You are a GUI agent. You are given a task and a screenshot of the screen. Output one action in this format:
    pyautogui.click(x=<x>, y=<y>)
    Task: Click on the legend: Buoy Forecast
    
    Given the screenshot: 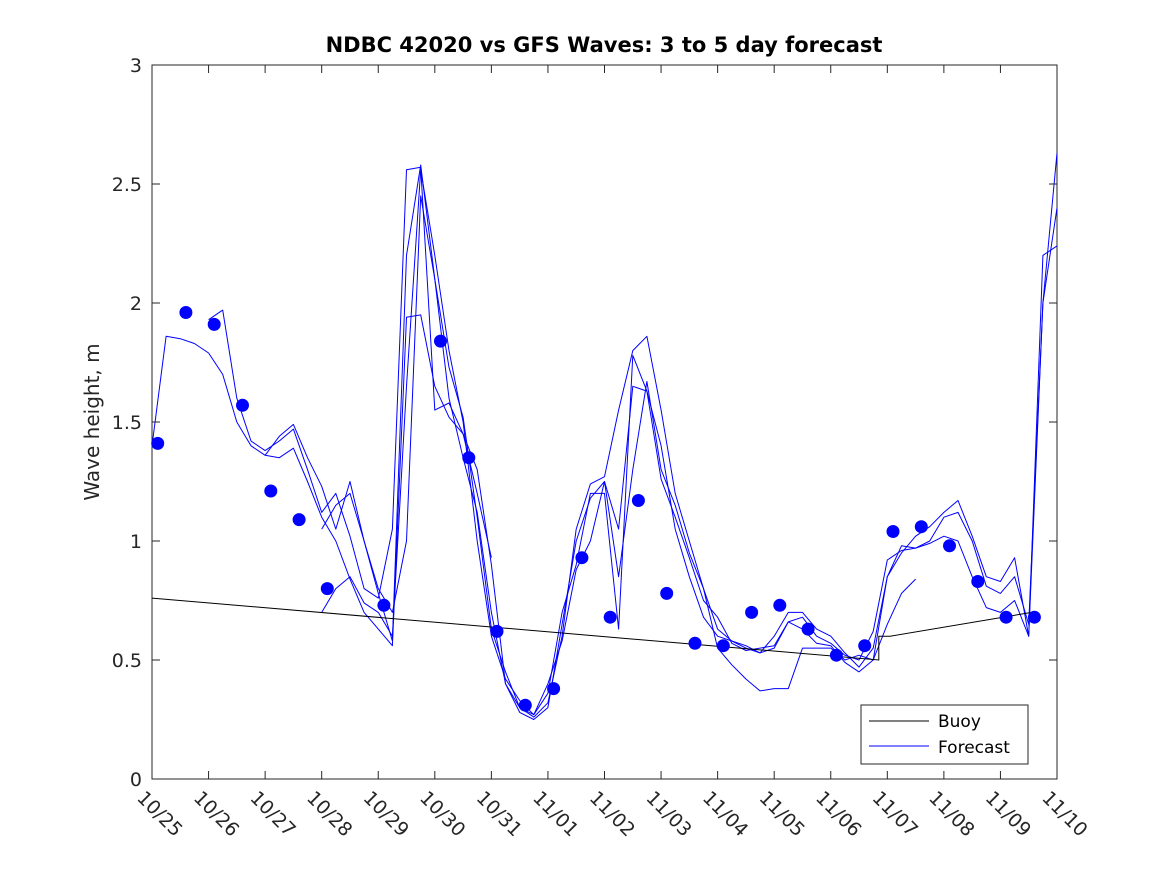 What is the action you would take?
    pyautogui.click(x=944, y=734)
    